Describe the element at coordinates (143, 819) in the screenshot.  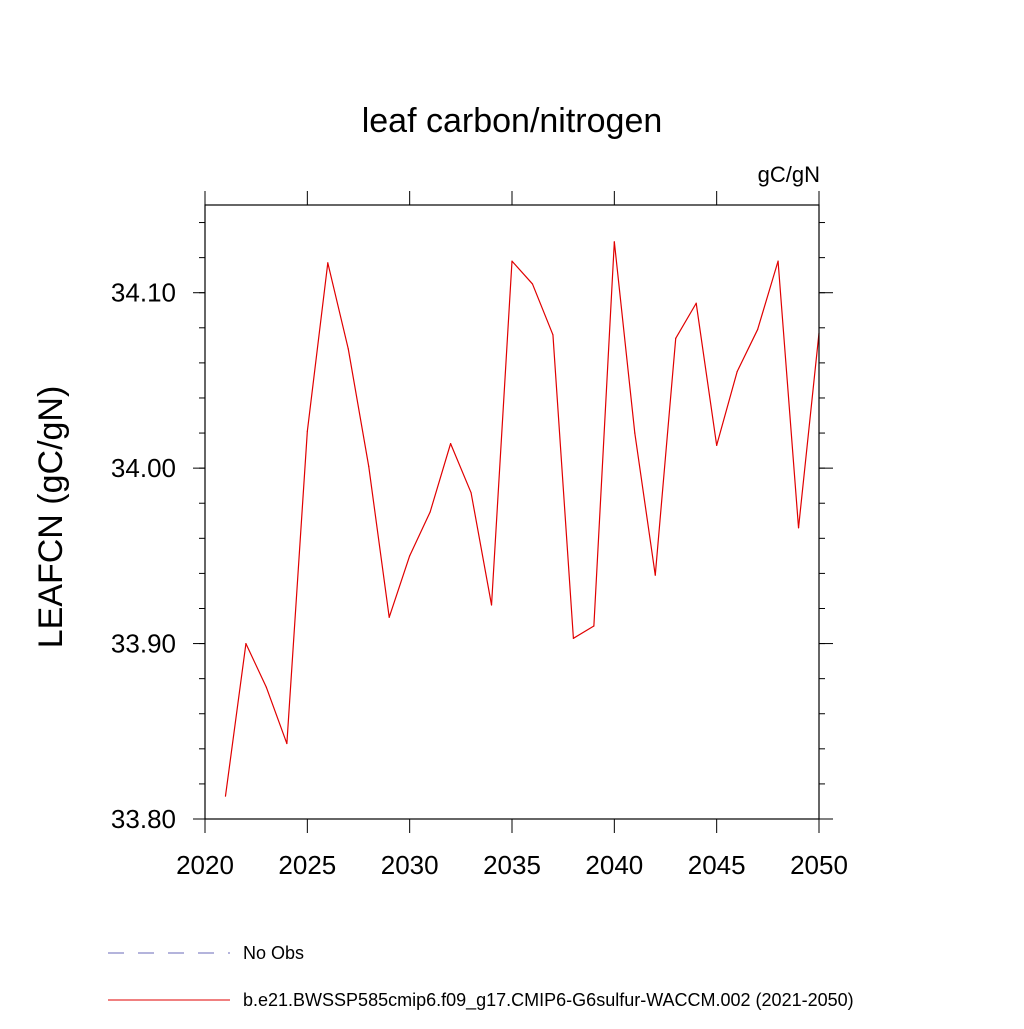
I see `y-tick-label: 33.80` at that location.